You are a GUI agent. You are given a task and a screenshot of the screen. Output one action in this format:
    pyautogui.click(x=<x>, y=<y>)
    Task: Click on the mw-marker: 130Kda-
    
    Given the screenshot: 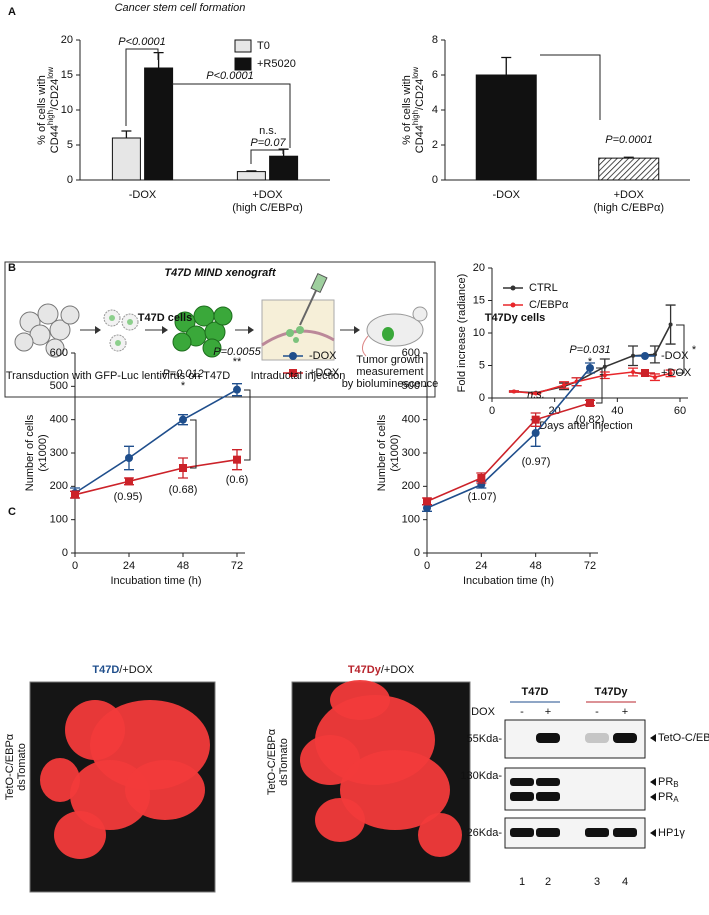 What is the action you would take?
    pyautogui.click(x=481, y=776)
    